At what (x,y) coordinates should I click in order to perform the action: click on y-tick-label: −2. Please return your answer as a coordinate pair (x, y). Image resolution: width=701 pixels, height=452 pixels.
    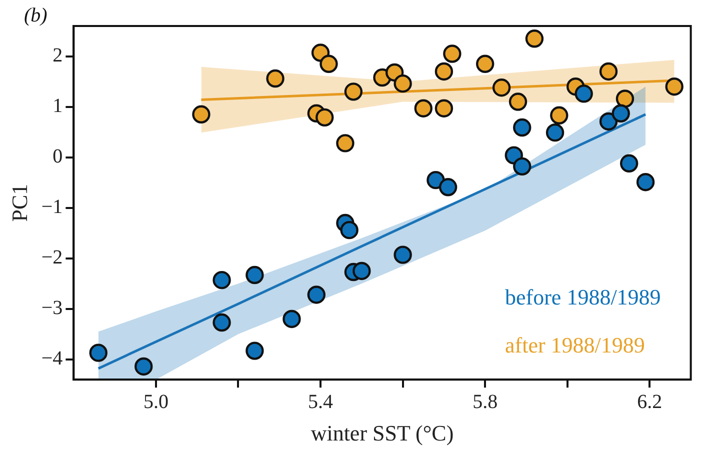
    Looking at the image, I should click on (52, 257).